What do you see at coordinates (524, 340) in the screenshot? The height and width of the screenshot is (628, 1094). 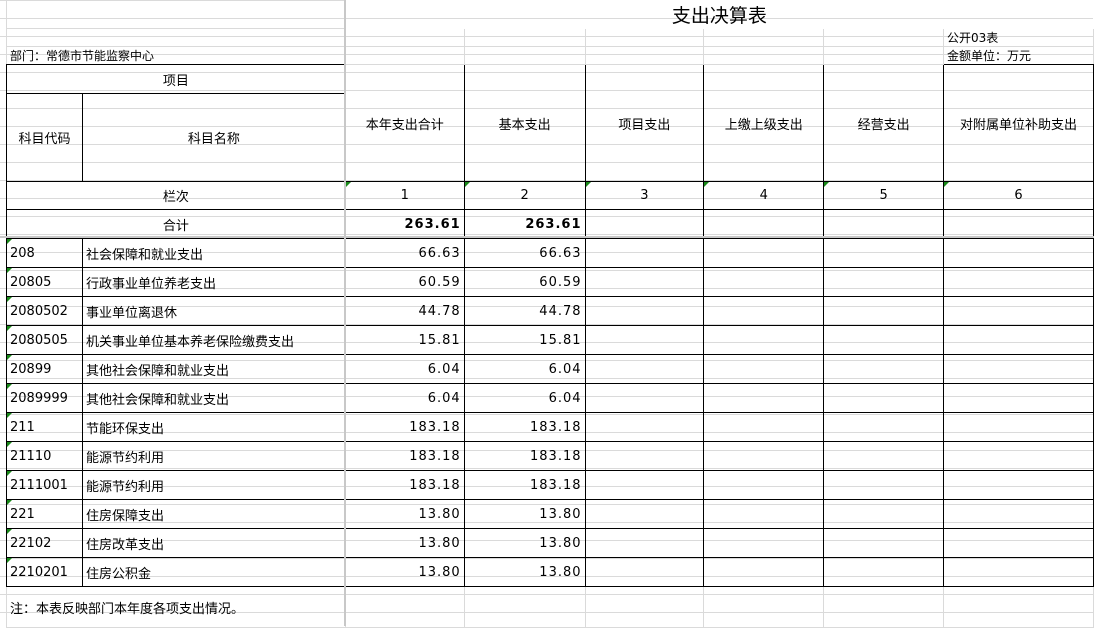 I see `cell-v2: 15.81` at bounding box center [524, 340].